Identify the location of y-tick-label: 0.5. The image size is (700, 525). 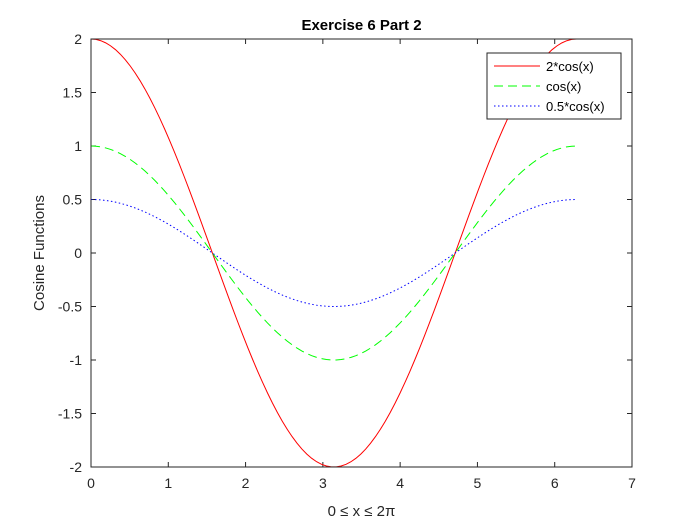
(73, 200).